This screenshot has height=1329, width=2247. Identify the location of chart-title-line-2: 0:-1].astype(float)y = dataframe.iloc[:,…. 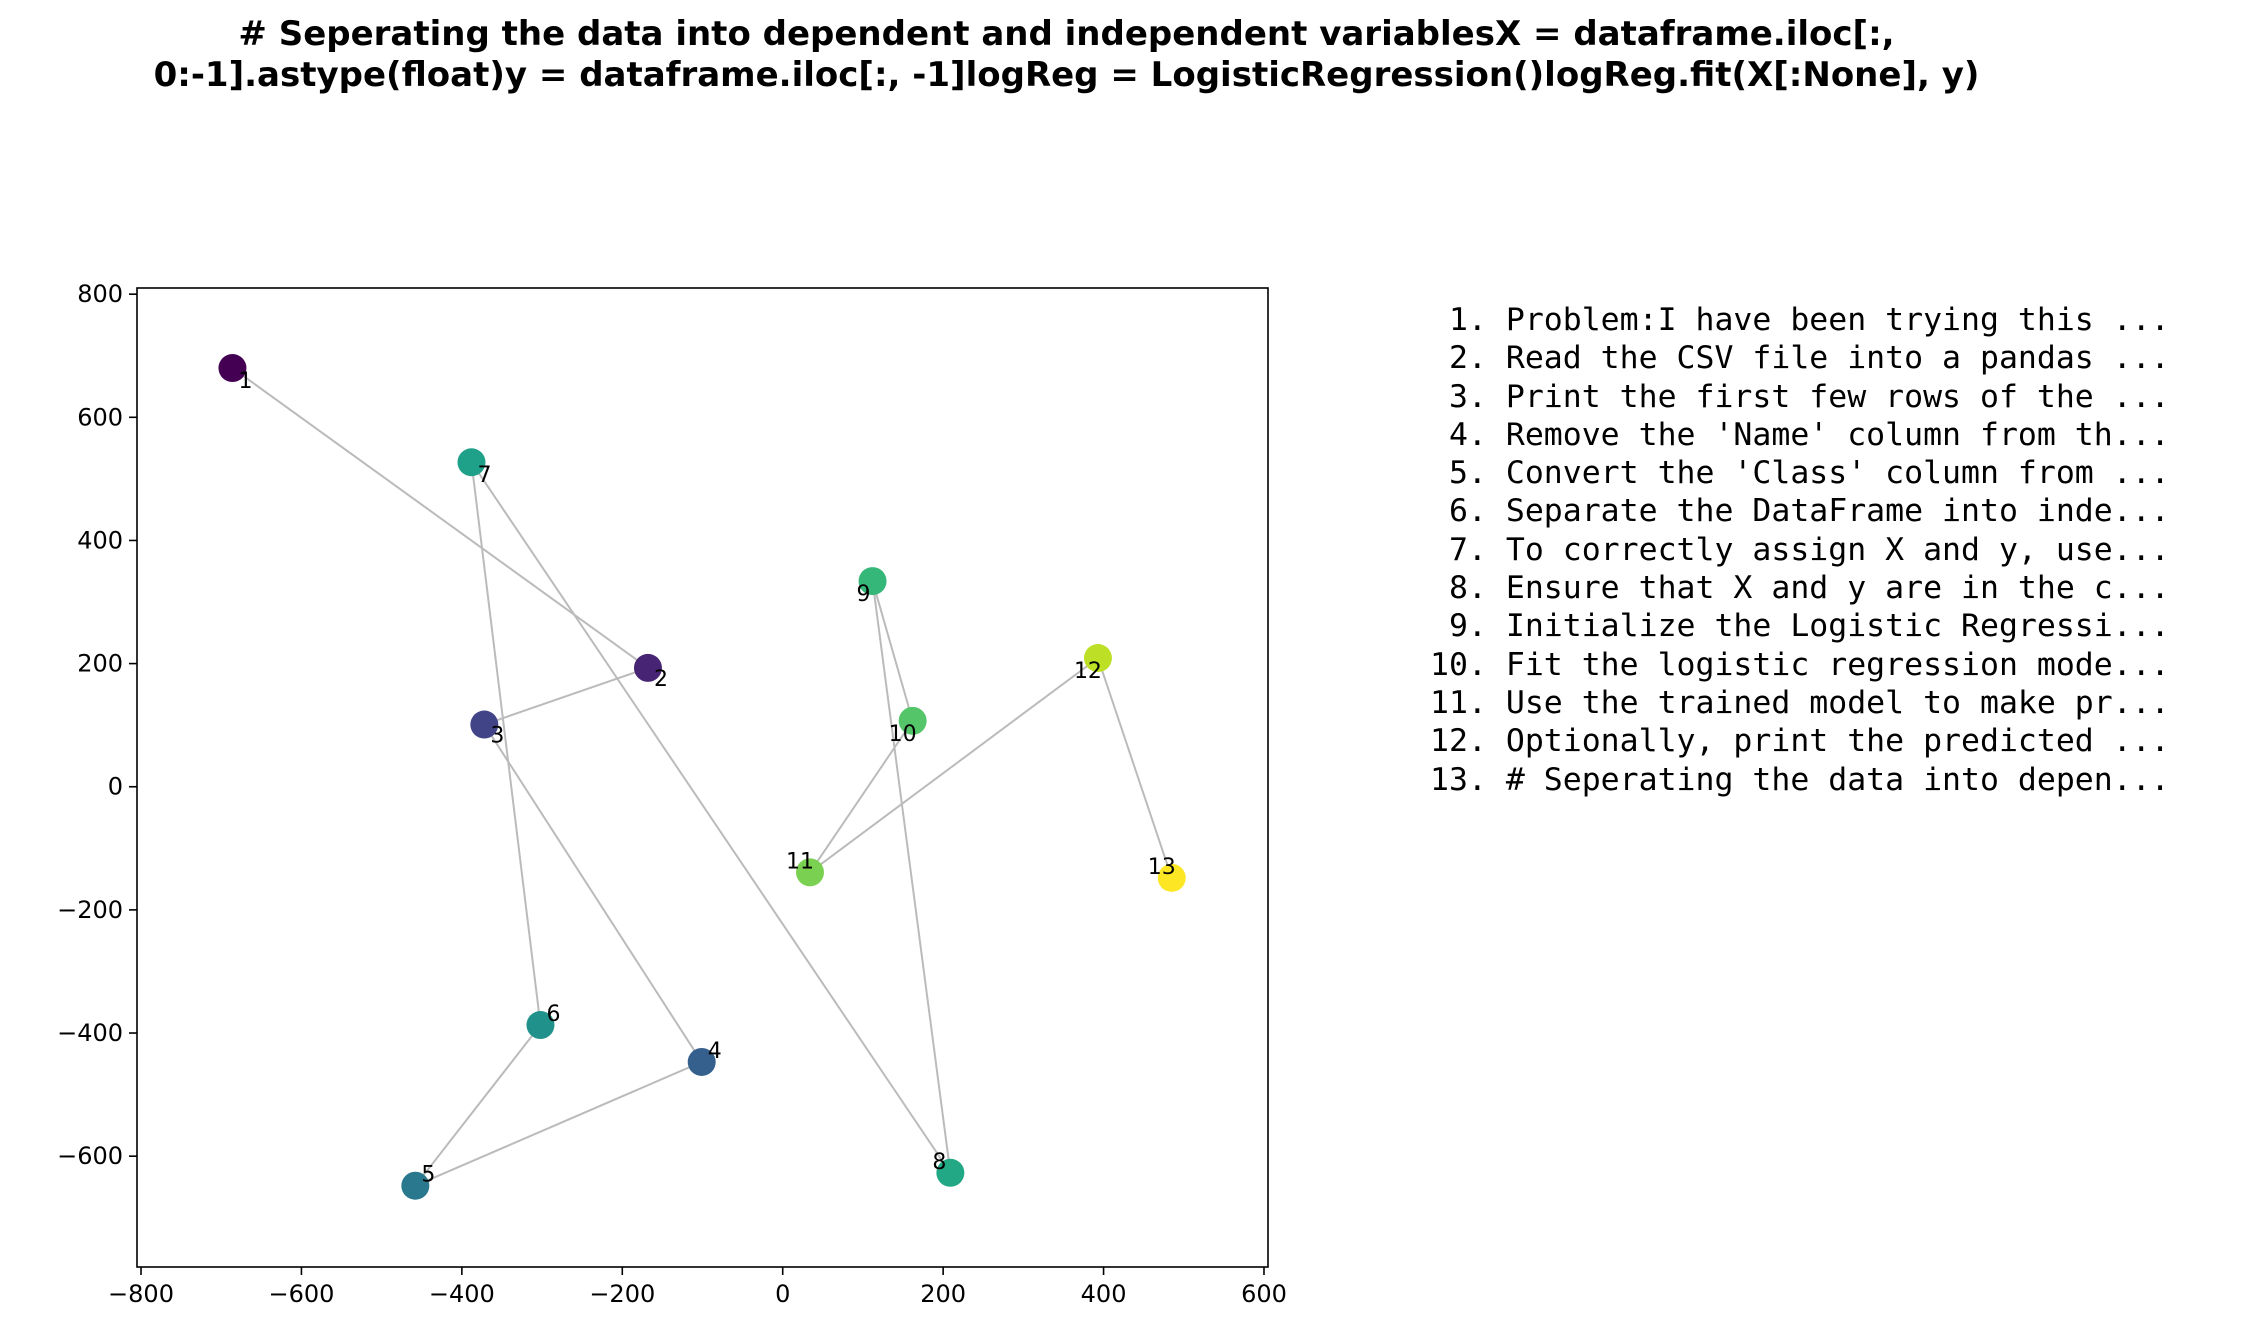
(1066, 75).